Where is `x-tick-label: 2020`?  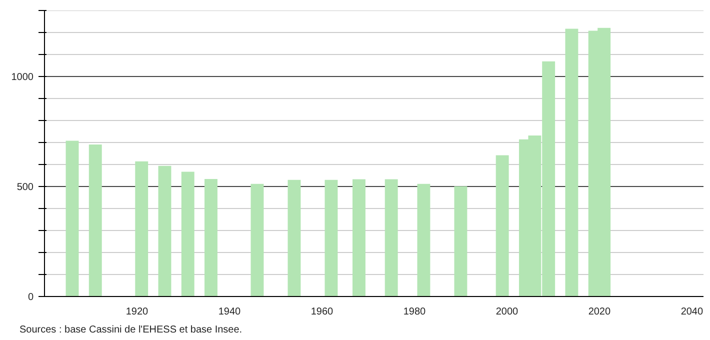
x-tick-label: 2020 is located at coordinates (600, 312).